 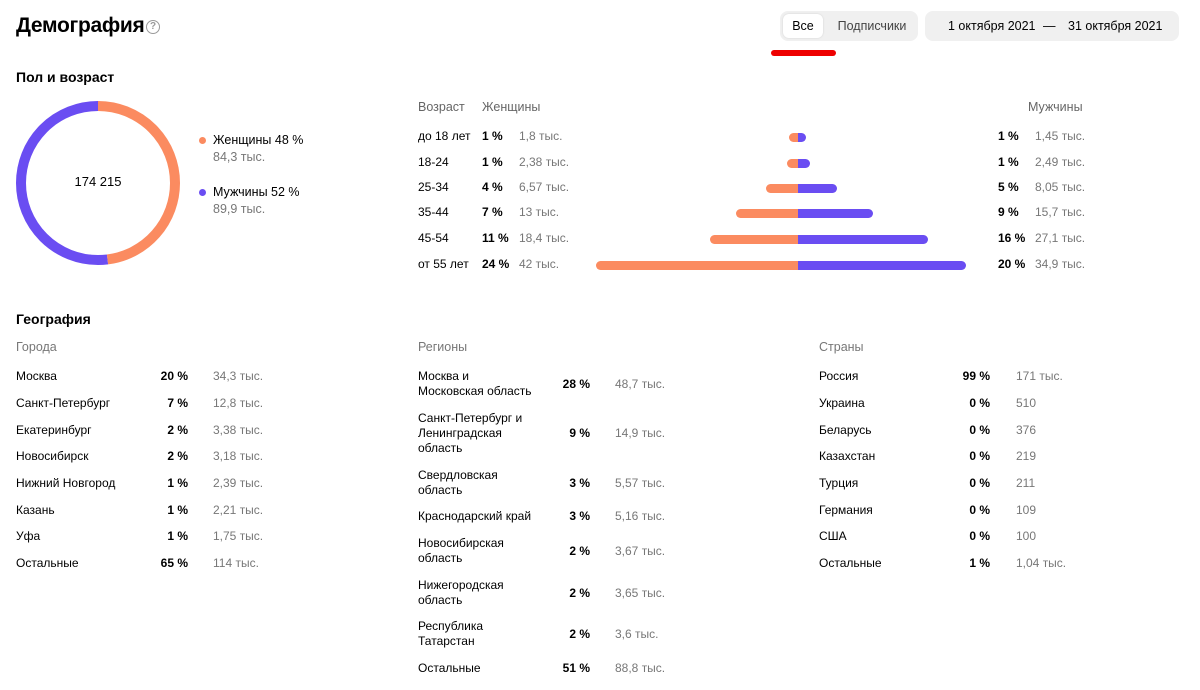 What do you see at coordinates (976, 376) in the screenshot?
I see `item-pct: 99 %` at bounding box center [976, 376].